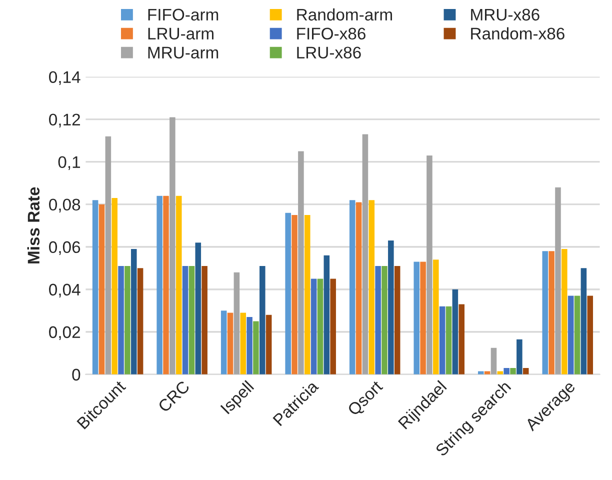 This screenshot has height=480, width=612. What do you see at coordinates (64, 333) in the screenshot?
I see `y-tick-label: 0,02` at bounding box center [64, 333].